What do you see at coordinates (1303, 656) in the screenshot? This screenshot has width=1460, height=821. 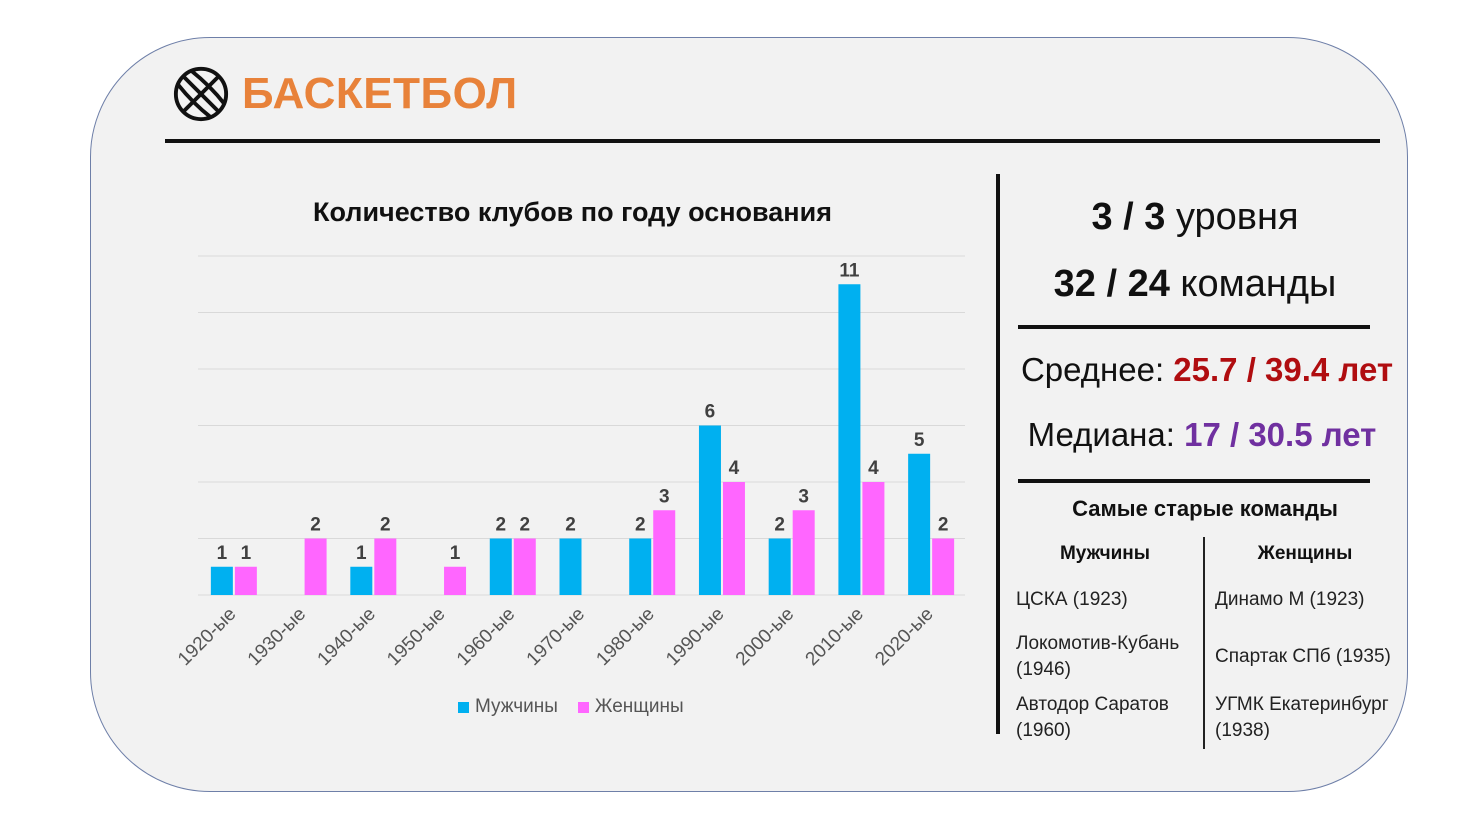 I see `women-team-2: Спартак СПб (1935)` at bounding box center [1303, 656].